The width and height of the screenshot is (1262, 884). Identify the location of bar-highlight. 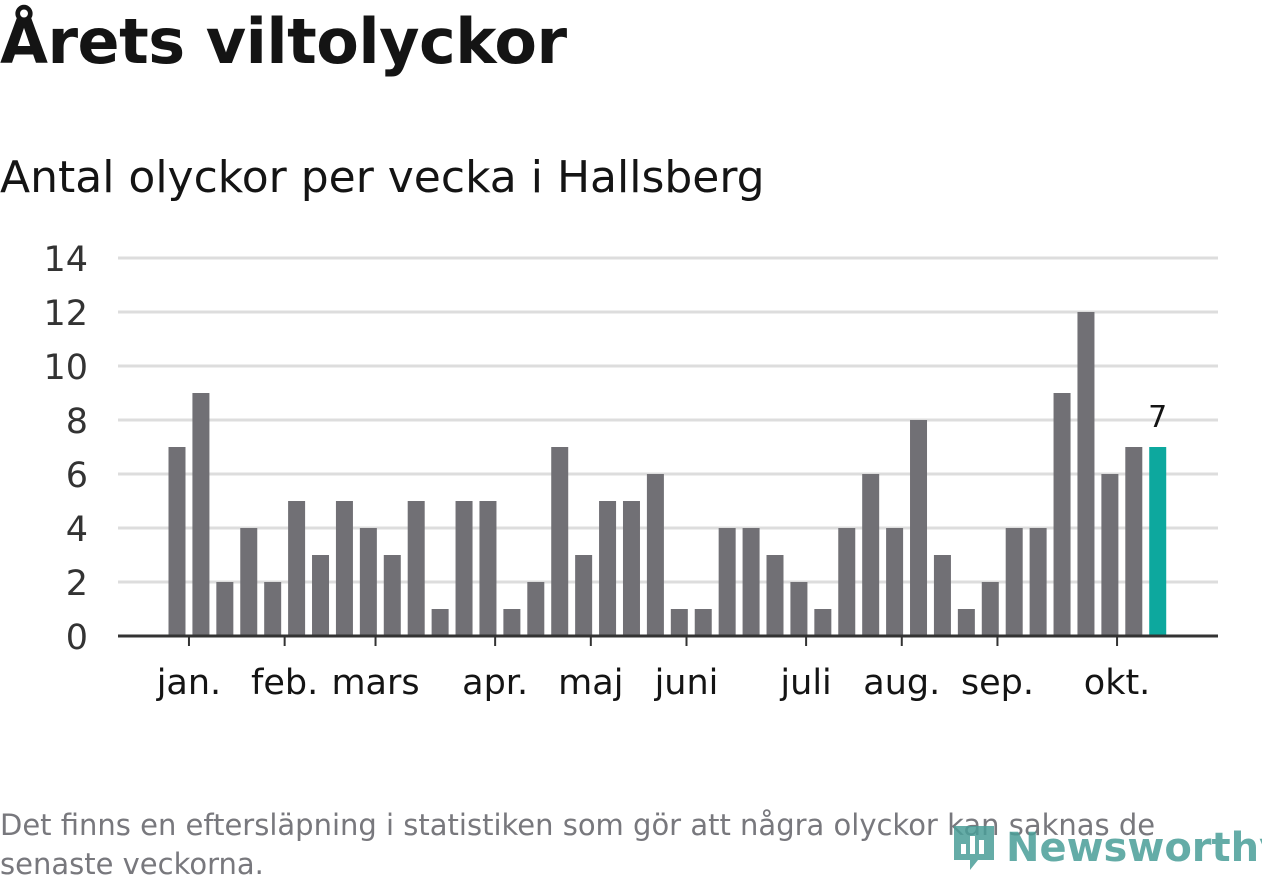
(1158, 541).